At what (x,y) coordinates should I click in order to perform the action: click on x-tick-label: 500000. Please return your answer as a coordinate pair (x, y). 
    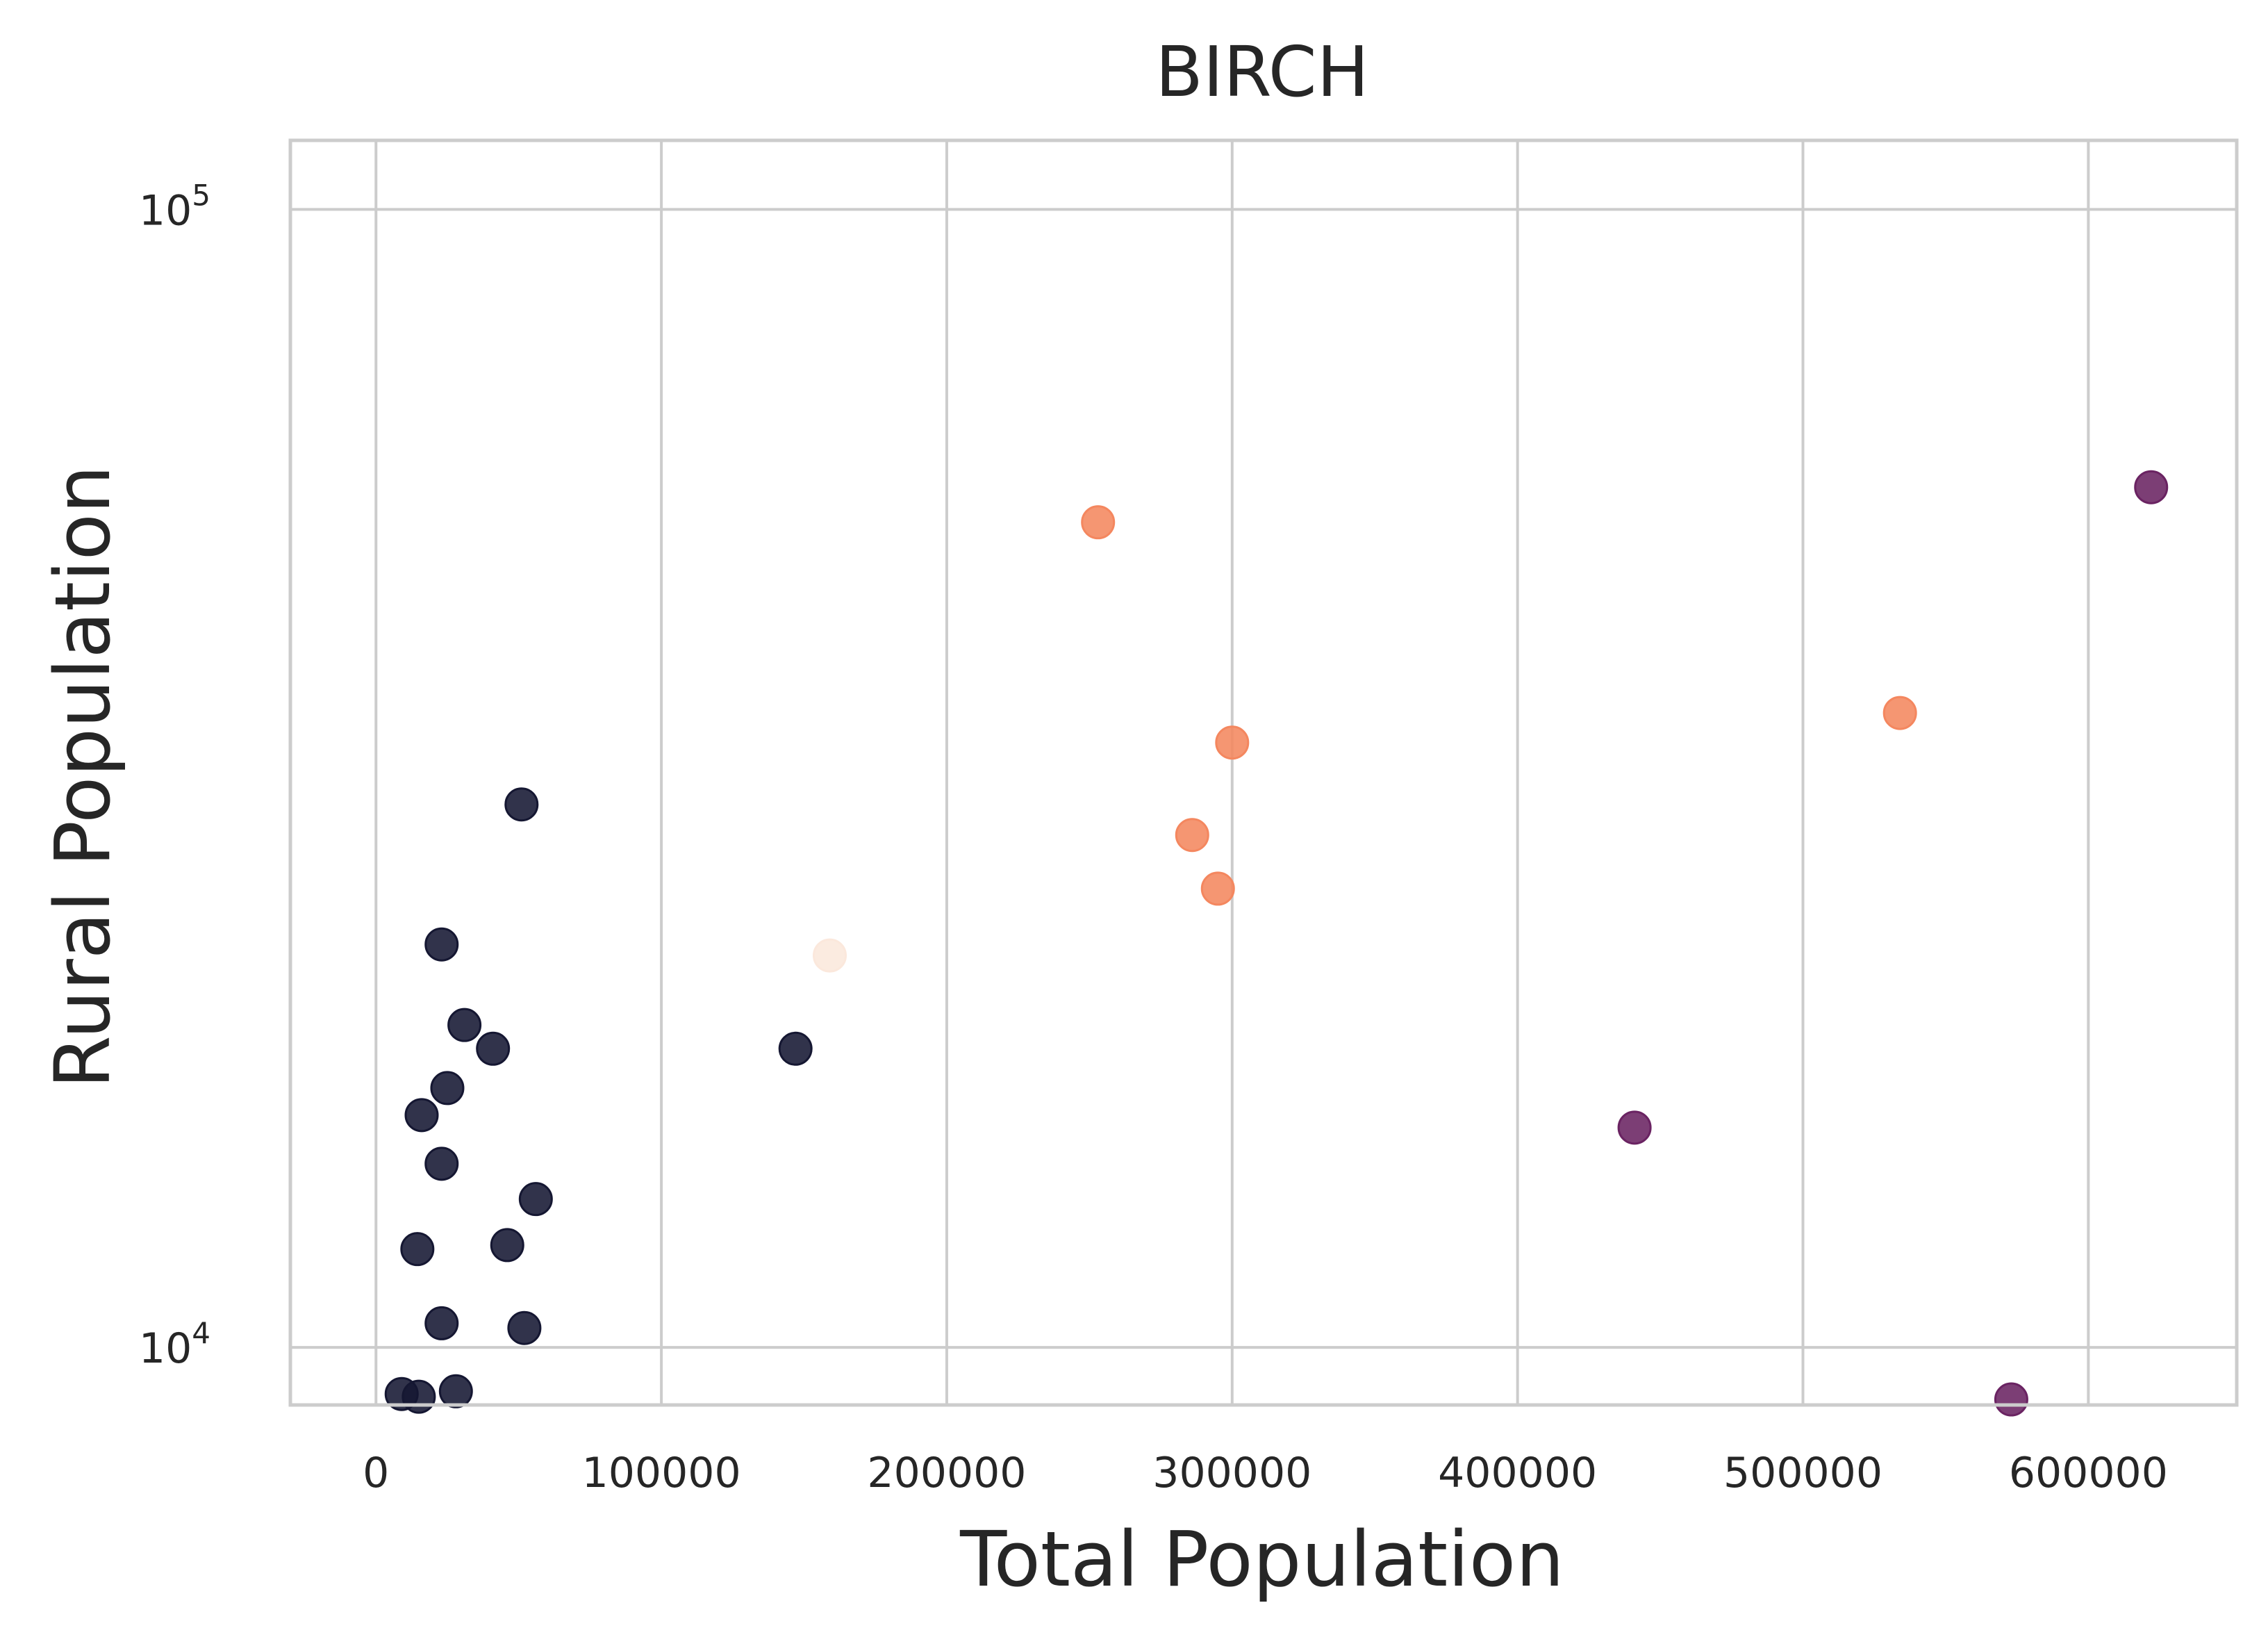
    Looking at the image, I should click on (1802, 1473).